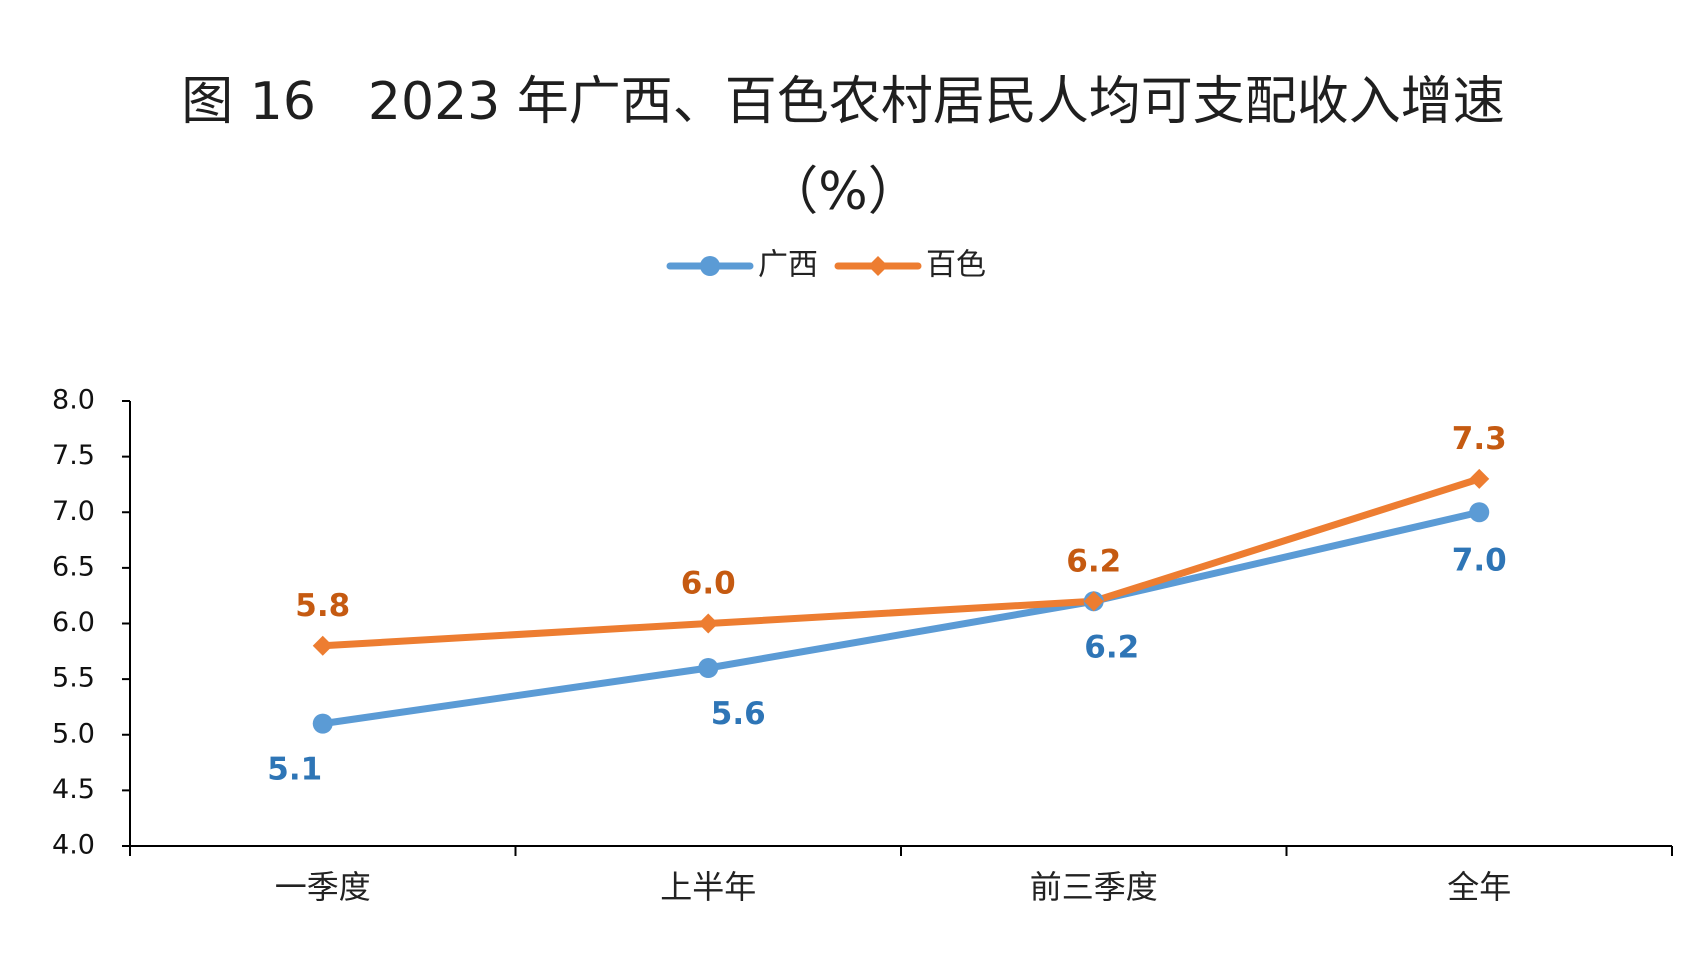 The width and height of the screenshot is (1686, 972). I want to click on y-axis: 4.0 4.5 5.0 5.5 6.0 6.5 7.0 7.5 8.0, so click(91, 623).